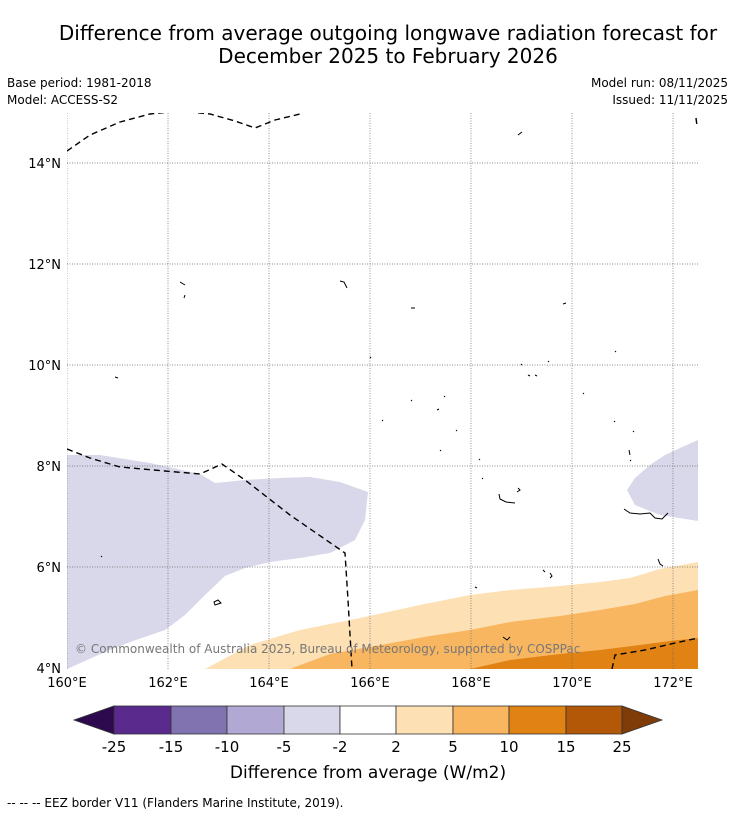 This screenshot has width=736, height=816. I want to click on colorbar-tick: 5, so click(453, 747).